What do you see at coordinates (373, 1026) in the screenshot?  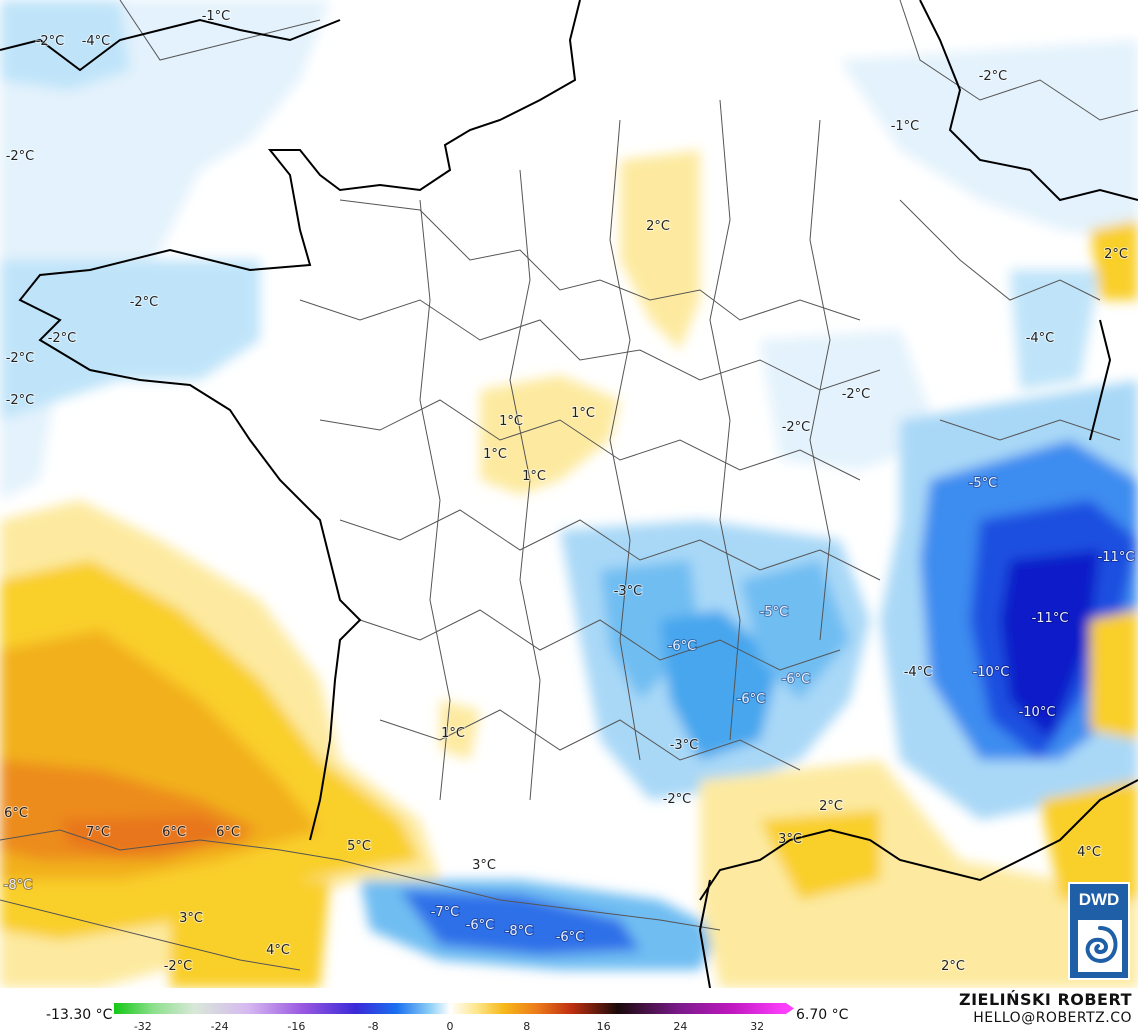 I see `colorbar-tick-label: -8` at bounding box center [373, 1026].